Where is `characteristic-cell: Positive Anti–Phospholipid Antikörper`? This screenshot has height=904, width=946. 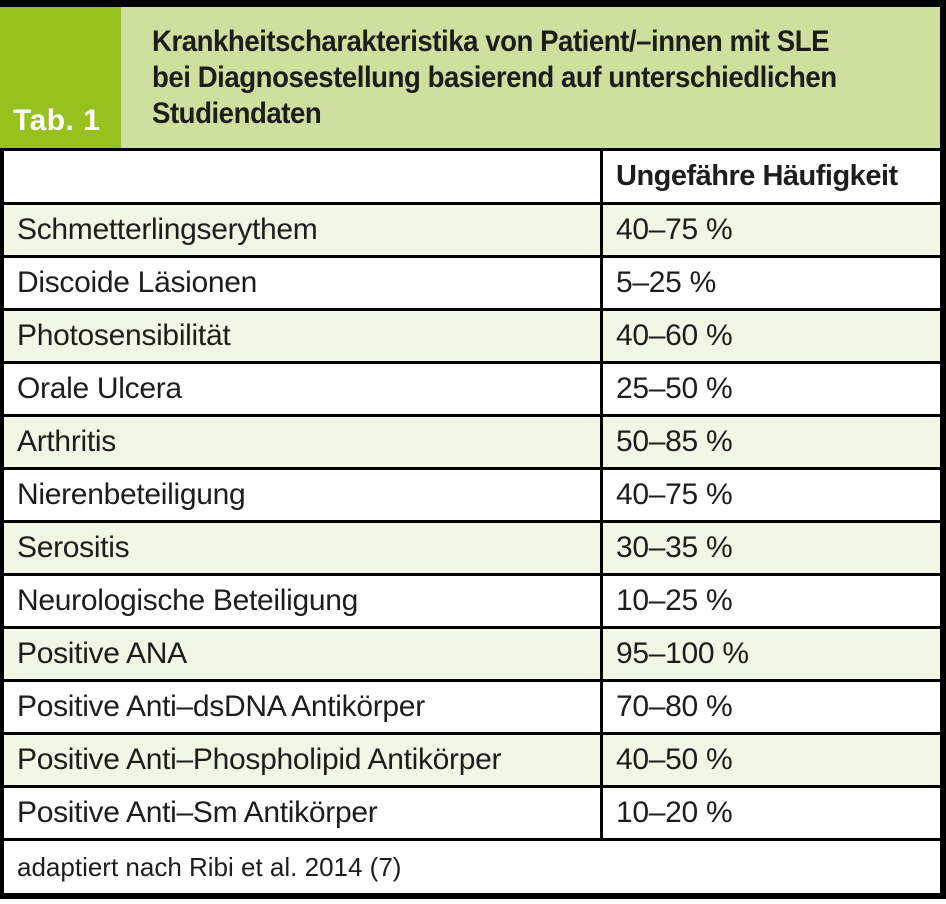
characteristic-cell: Positive Anti–Phospholipid Antikörper is located at coordinates (303, 760).